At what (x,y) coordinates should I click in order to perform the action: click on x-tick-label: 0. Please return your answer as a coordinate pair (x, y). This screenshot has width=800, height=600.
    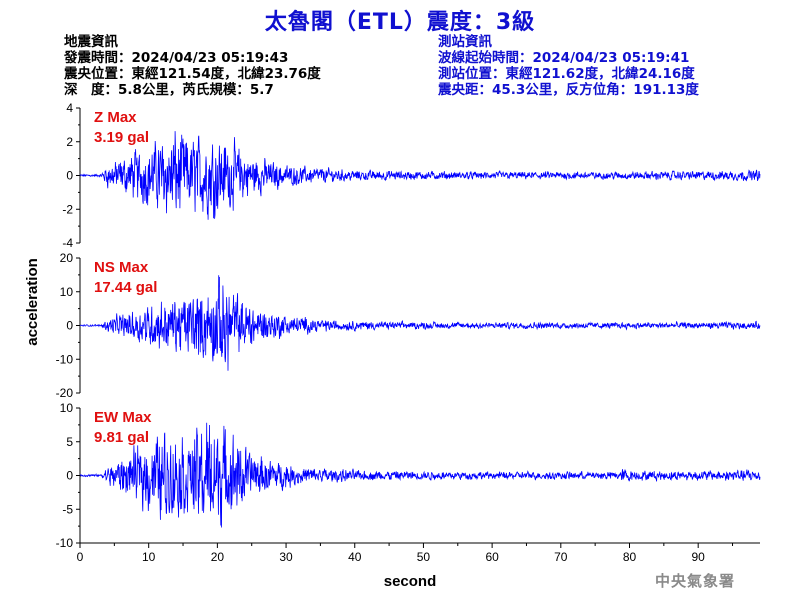
    Looking at the image, I should click on (80, 557).